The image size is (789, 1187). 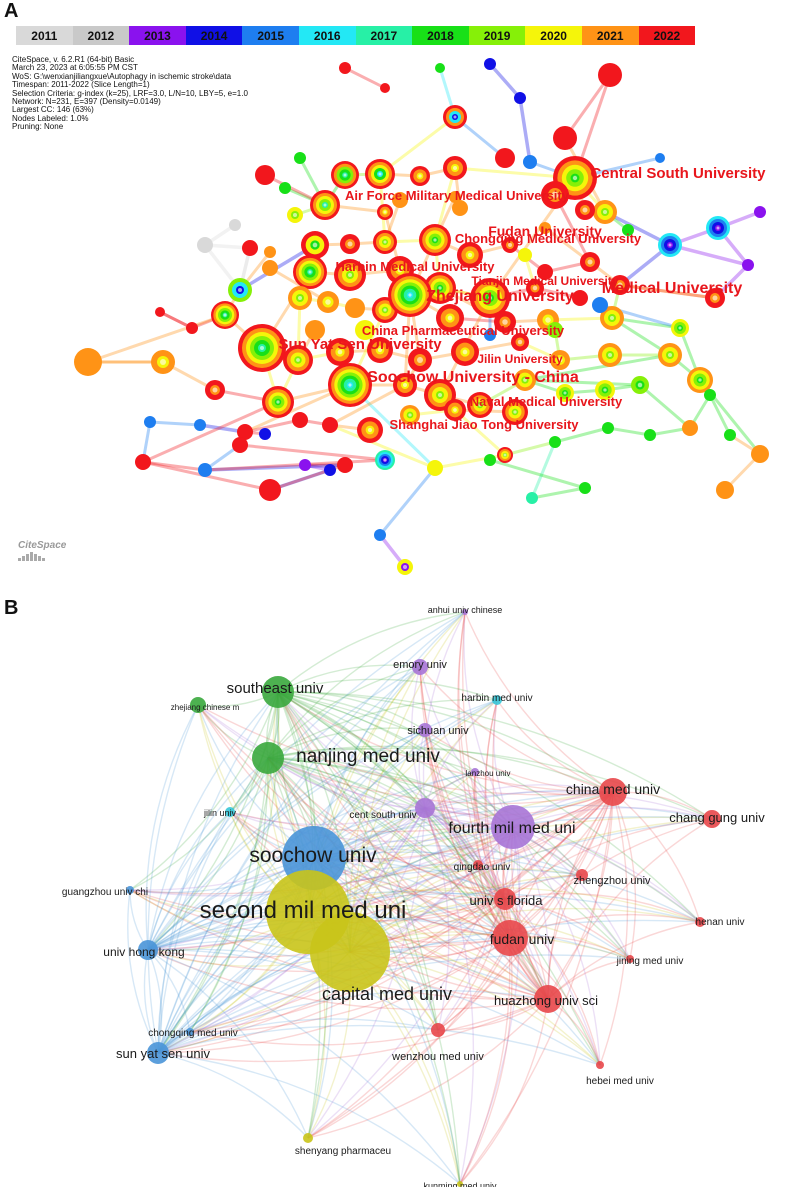 What do you see at coordinates (11, 608) in the screenshot?
I see `panel-b-letter: B` at bounding box center [11, 608].